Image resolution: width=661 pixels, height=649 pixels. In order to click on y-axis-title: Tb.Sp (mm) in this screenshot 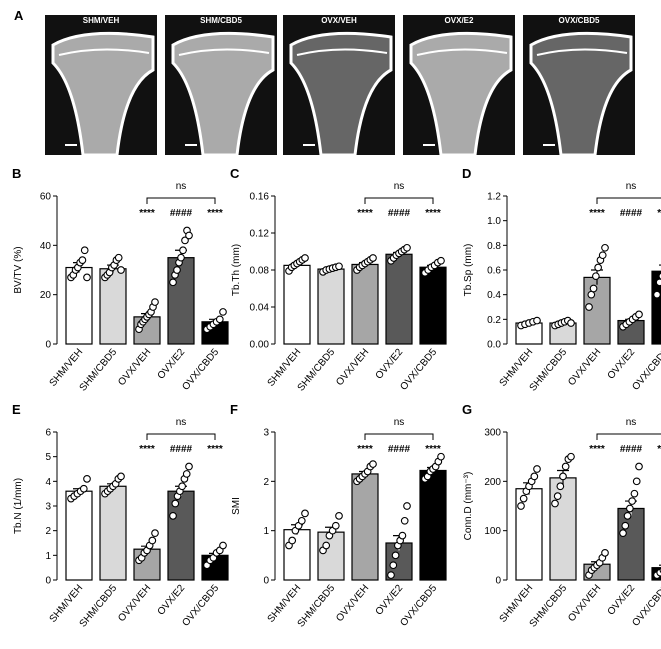, I will do `click(468, 270)`.